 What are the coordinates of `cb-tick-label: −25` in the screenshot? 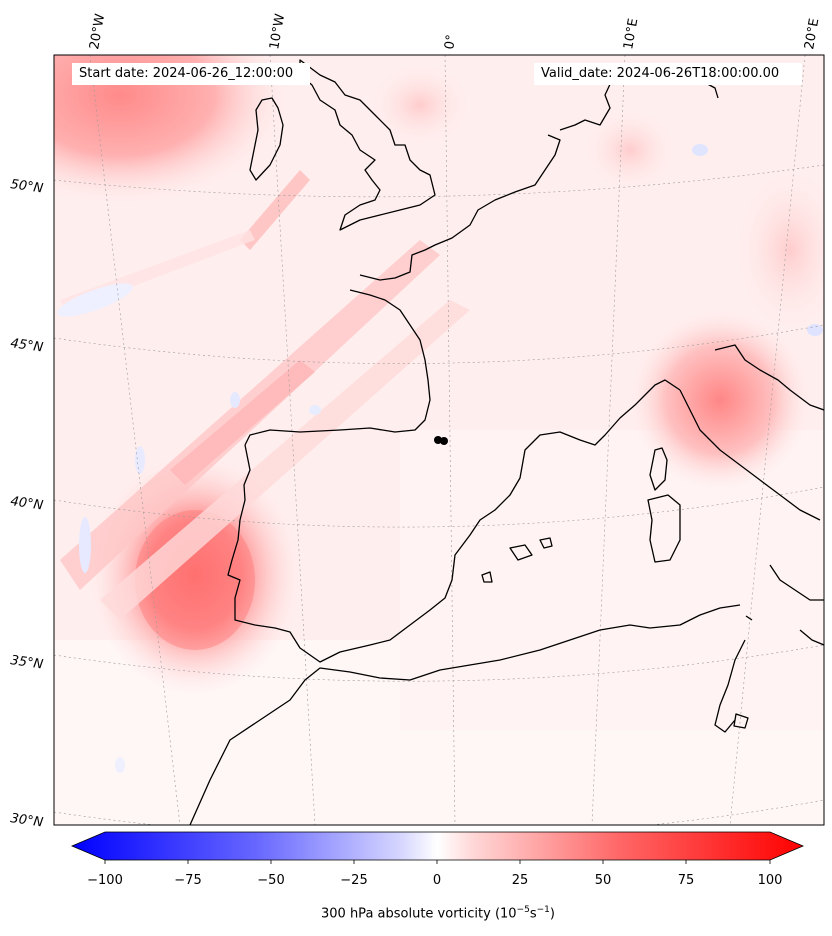 It's located at (353, 880).